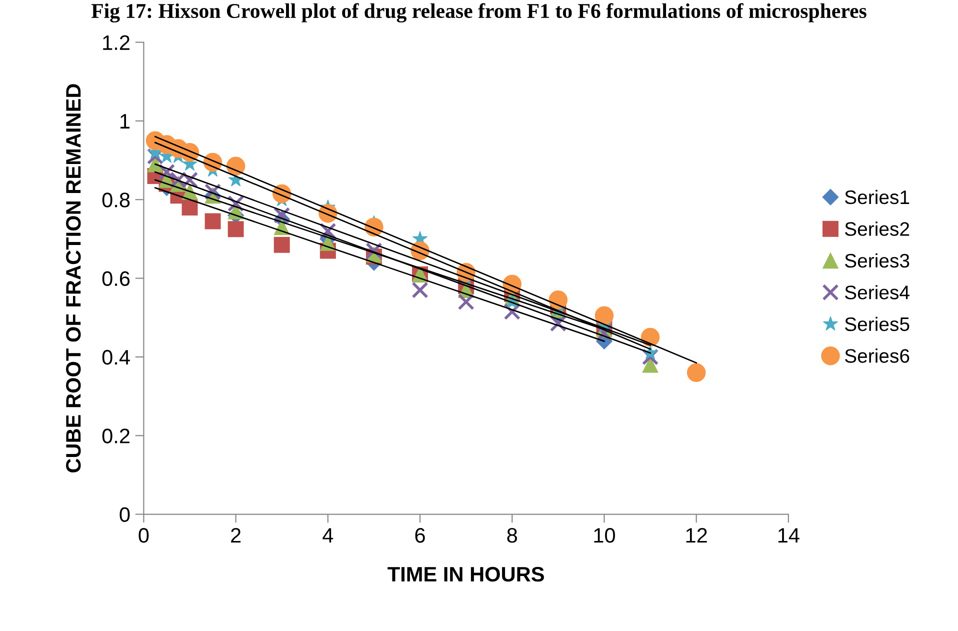 The image size is (958, 631). What do you see at coordinates (877, 229) in the screenshot?
I see `legend-label: Series2` at bounding box center [877, 229].